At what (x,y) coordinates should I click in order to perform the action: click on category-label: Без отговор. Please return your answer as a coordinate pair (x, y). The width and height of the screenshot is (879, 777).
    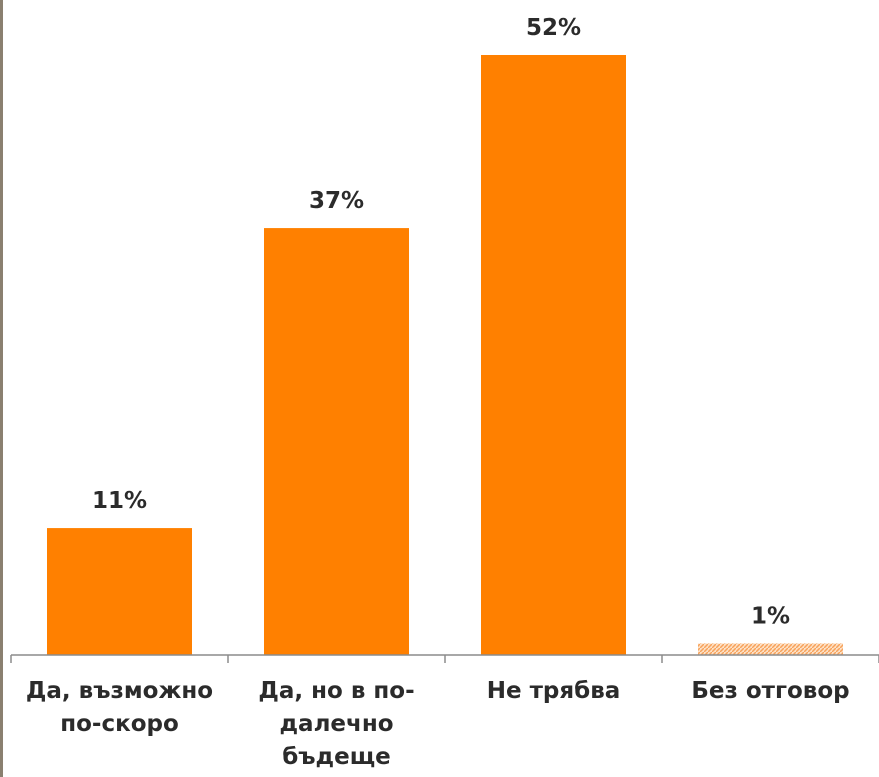
    Looking at the image, I should click on (770, 691).